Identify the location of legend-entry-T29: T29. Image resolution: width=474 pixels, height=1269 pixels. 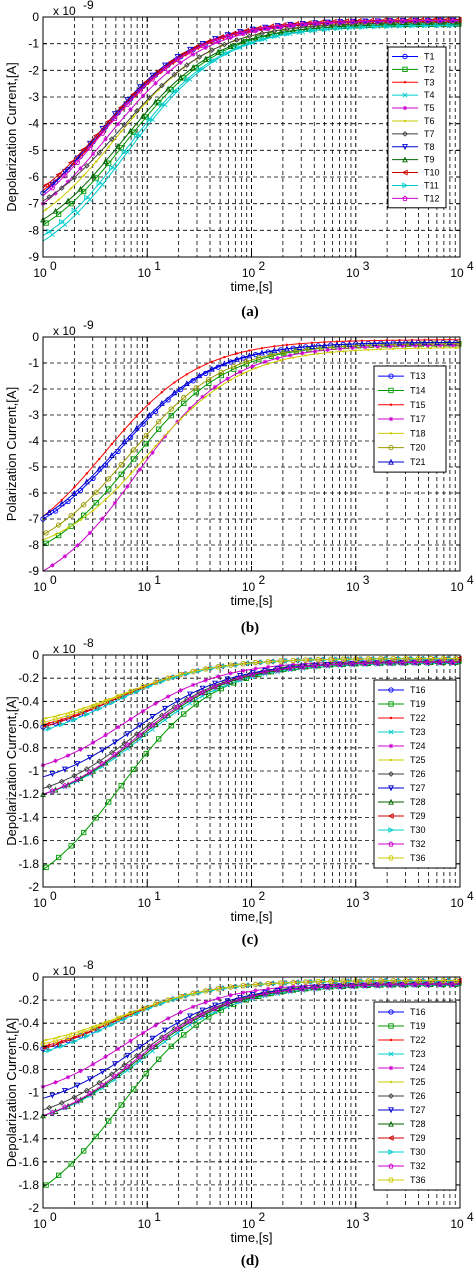
(402, 1138).